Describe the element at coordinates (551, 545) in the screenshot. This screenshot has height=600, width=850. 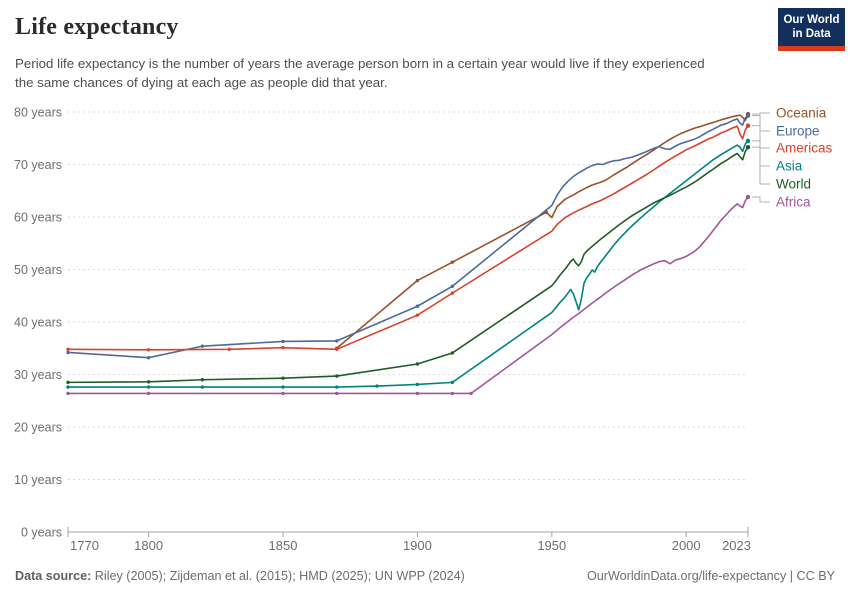
I see `x-axis-label: 1950` at that location.